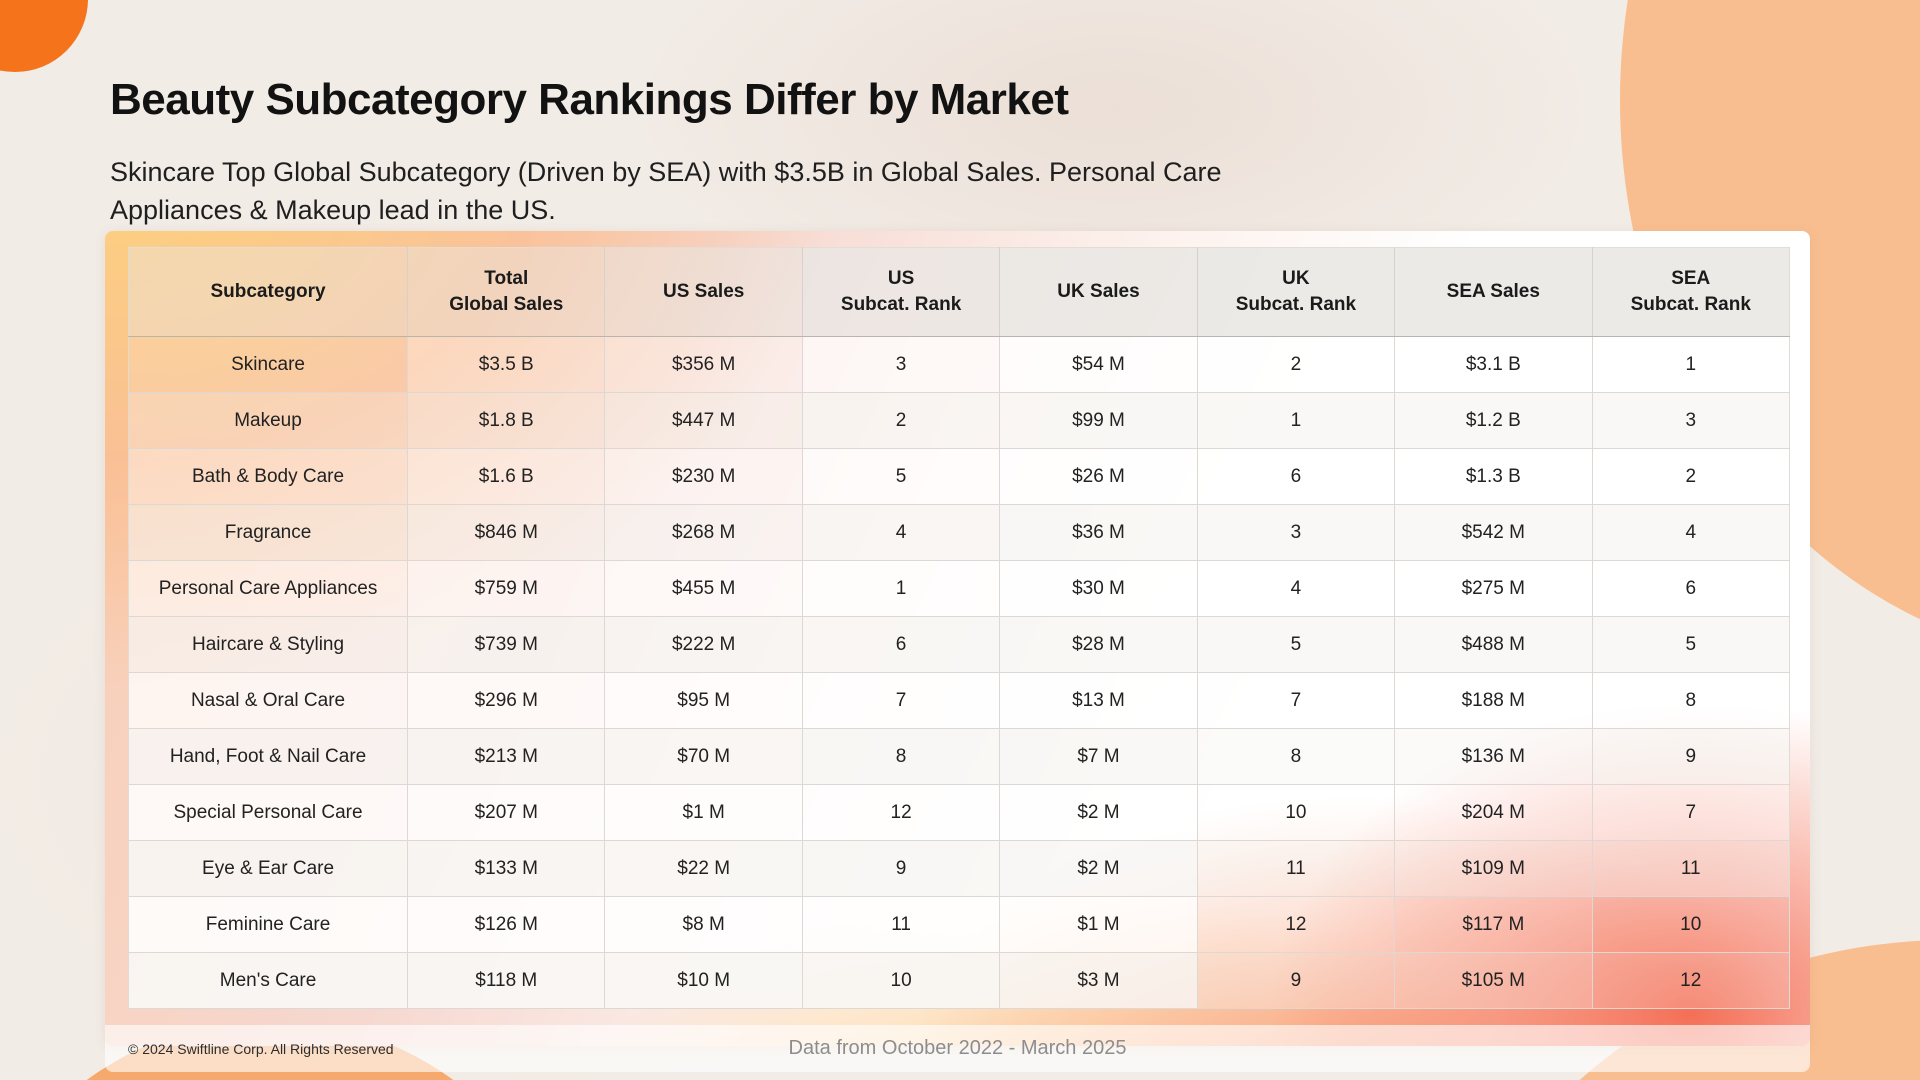 The height and width of the screenshot is (1080, 1920). I want to click on data-range-text: Data from October 2022 - March 2025, so click(957, 1048).